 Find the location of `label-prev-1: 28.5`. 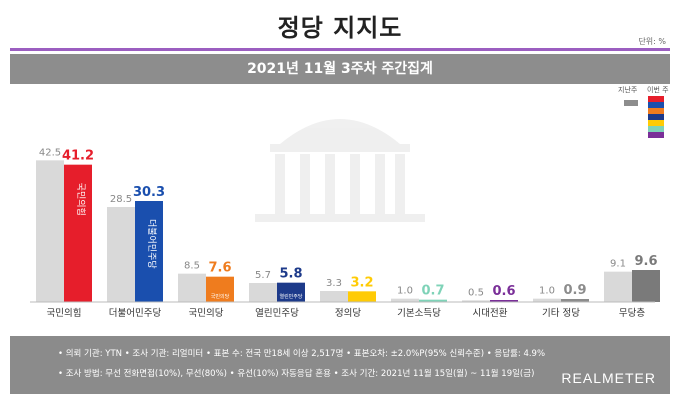

label-prev-1: 28.5 is located at coordinates (121, 199).